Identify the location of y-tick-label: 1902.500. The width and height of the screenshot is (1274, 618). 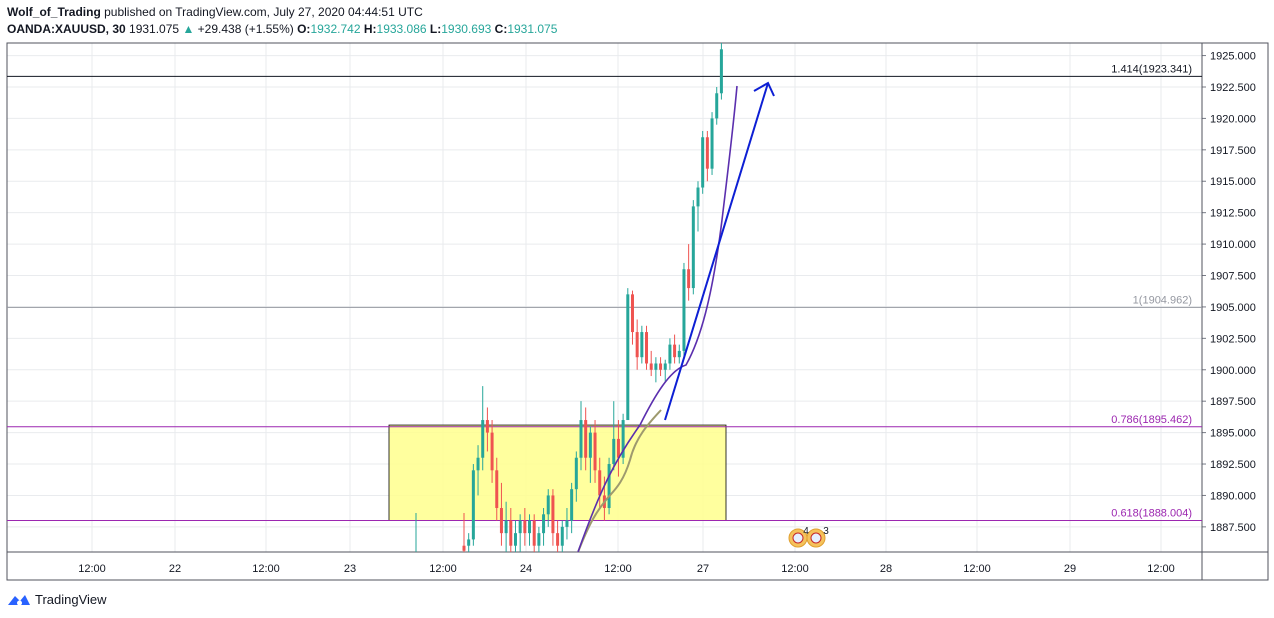
(1233, 339).